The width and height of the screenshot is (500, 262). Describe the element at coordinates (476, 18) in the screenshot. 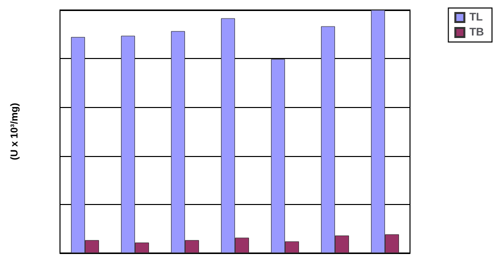

I see `legend-label: TL` at that location.